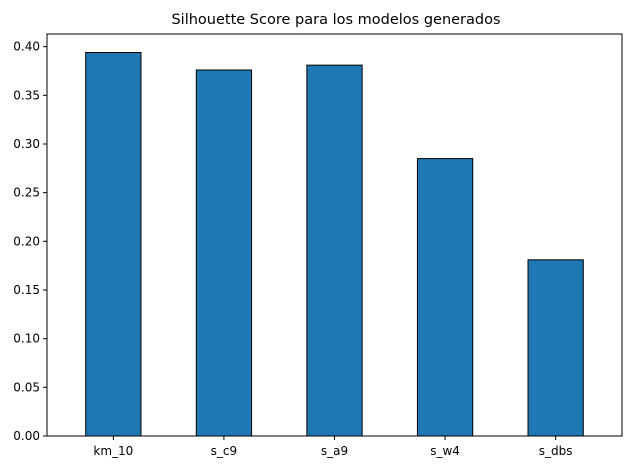 Image resolution: width=630 pixels, height=470 pixels. What do you see at coordinates (26, 387) in the screenshot?
I see `y-tick-label: 0.05` at bounding box center [26, 387].